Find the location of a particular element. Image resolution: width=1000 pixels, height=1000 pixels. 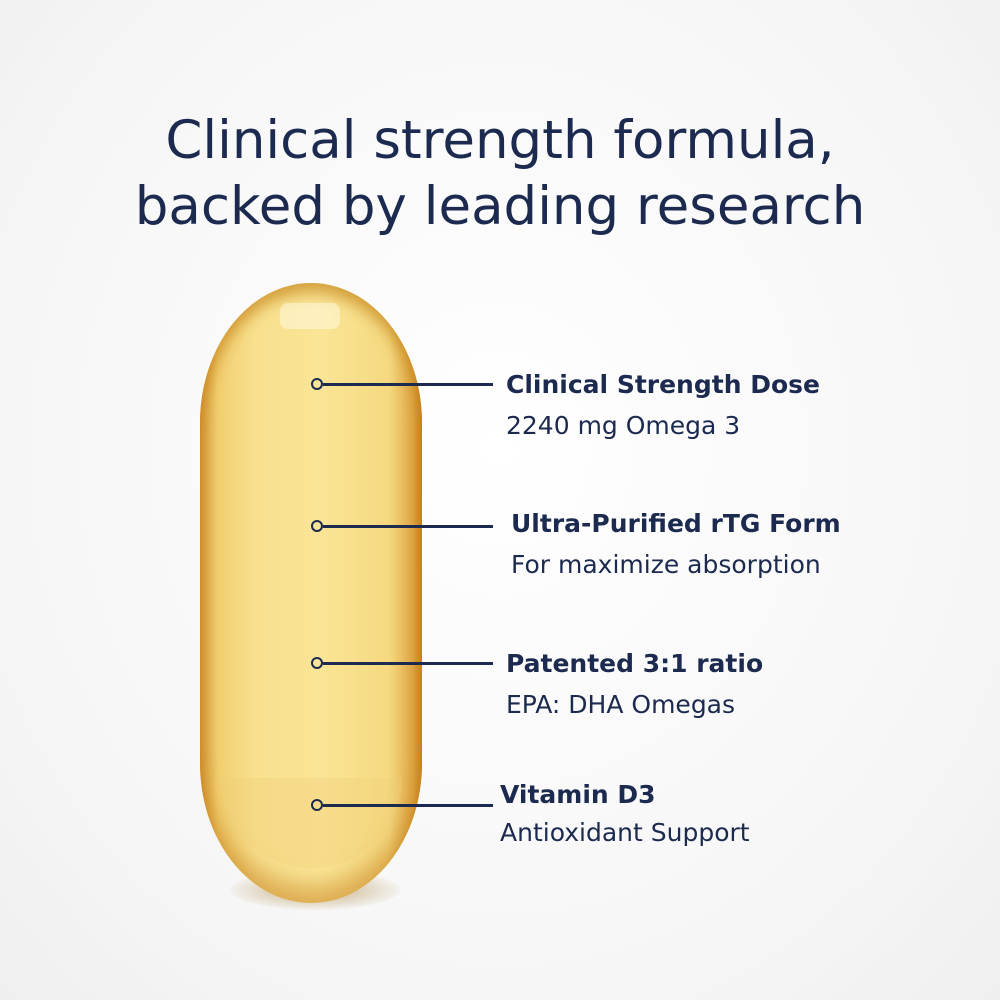

feature-title: Clinical Strength Dose is located at coordinates (663, 384).